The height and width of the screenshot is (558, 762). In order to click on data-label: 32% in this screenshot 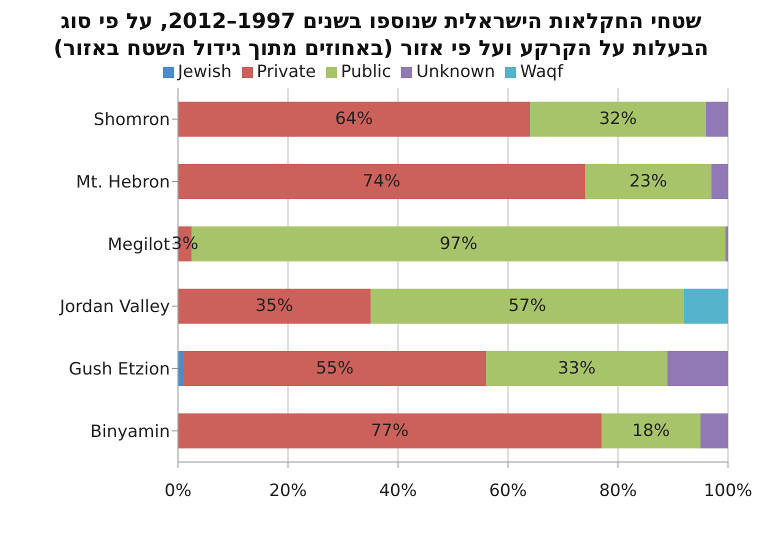, I will do `click(618, 119)`.